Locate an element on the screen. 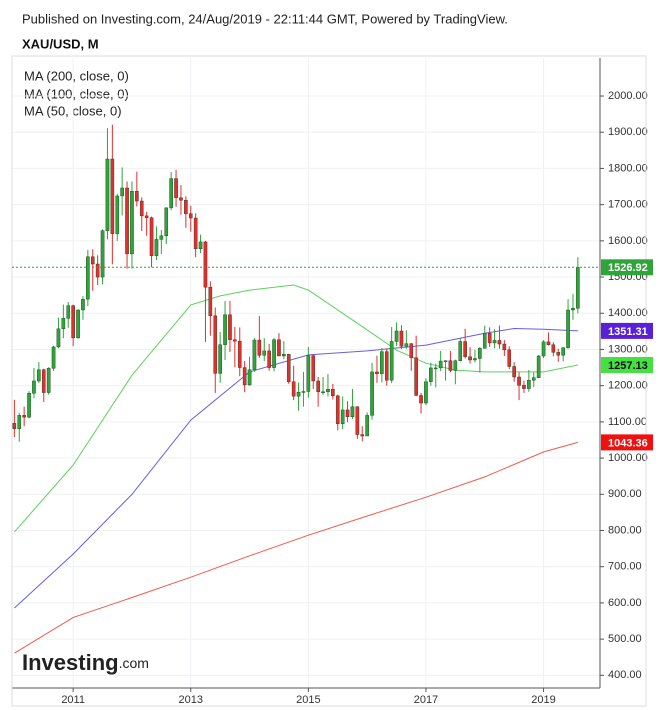 The height and width of the screenshot is (710, 659). y-tick-label: 1400.00 is located at coordinates (628, 313).